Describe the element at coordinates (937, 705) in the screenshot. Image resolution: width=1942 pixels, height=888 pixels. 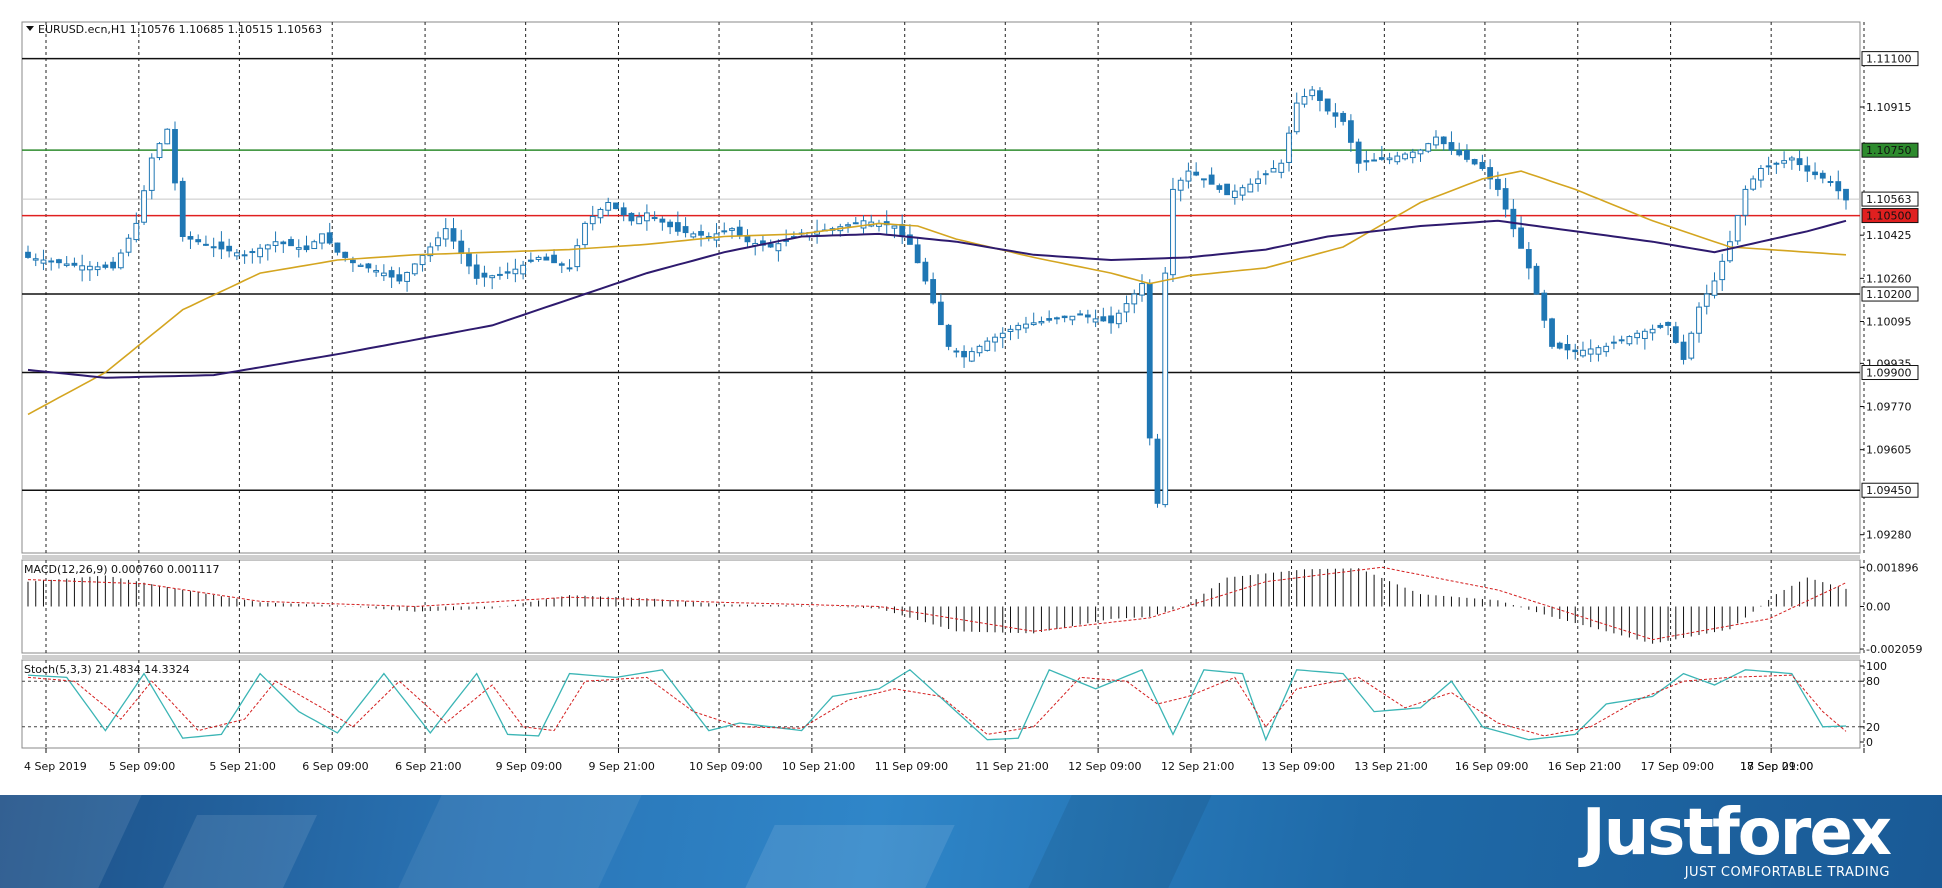
I see `stoch-signal-line` at that location.